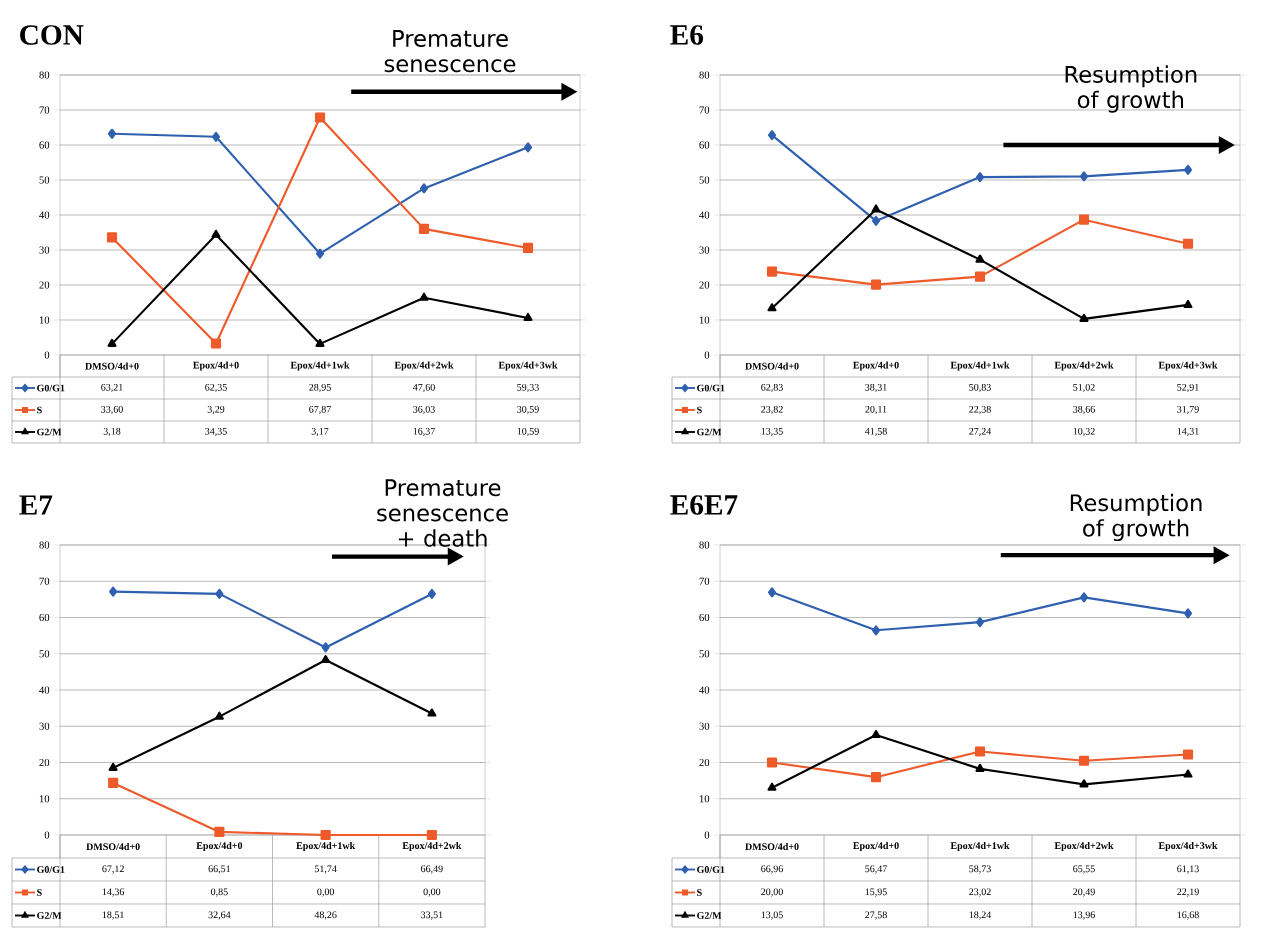  What do you see at coordinates (325, 869) in the screenshot?
I see `data-label: 51,74` at bounding box center [325, 869].